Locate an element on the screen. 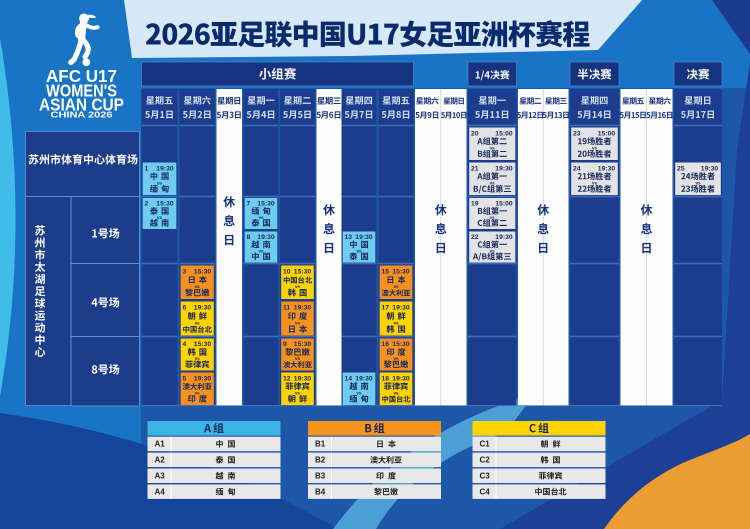  svg-text: 4 is located at coordinates (185, 344).